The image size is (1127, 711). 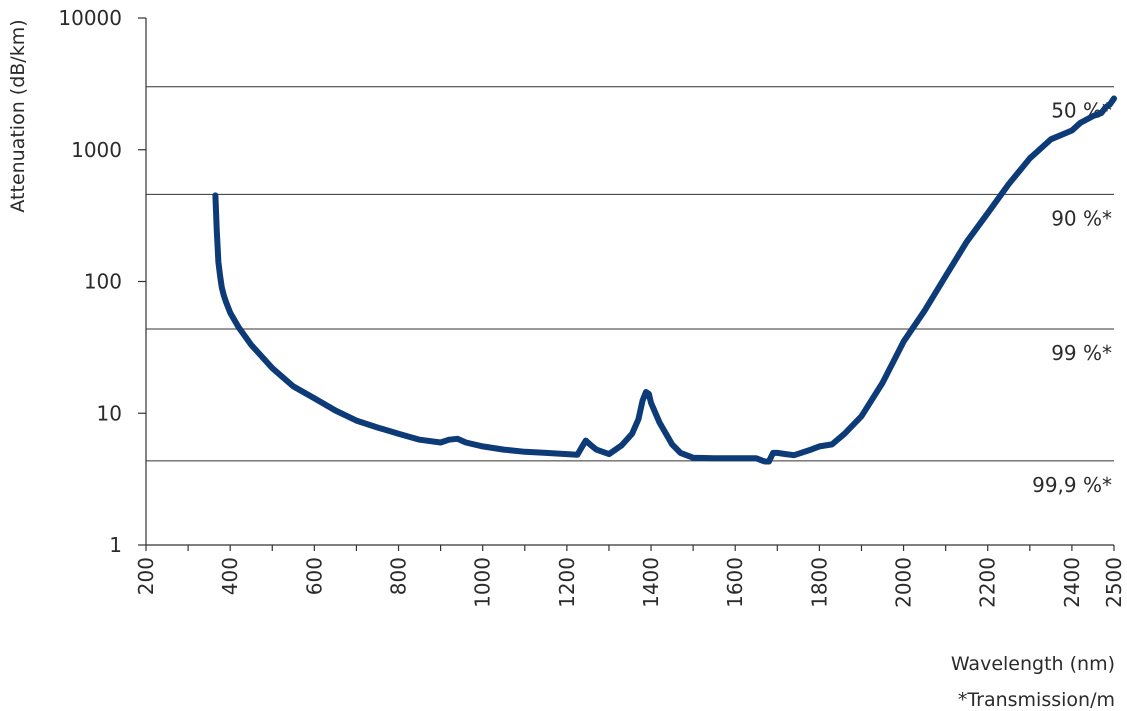 What do you see at coordinates (103, 282) in the screenshot?
I see `y-tick-label: 100` at bounding box center [103, 282].